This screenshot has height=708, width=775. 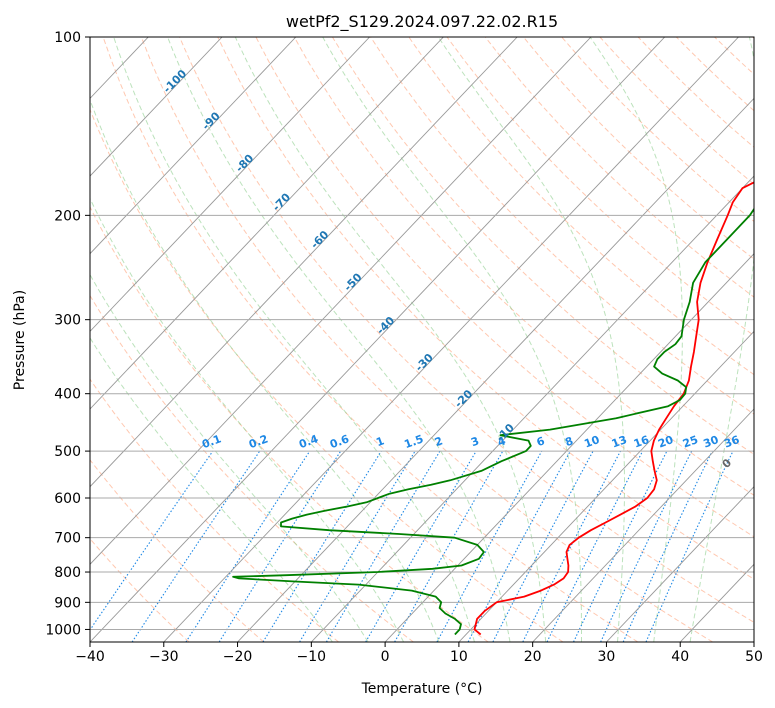 I want to click on mixing-ratio-label: 3, so click(x=475, y=441).